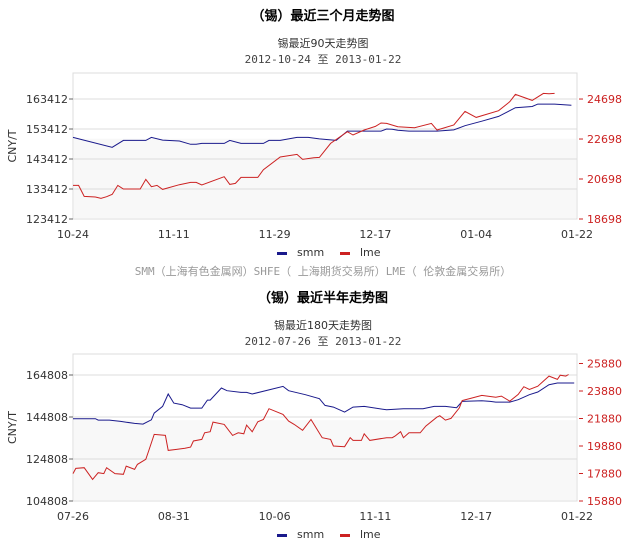 The width and height of the screenshot is (636, 547). What do you see at coordinates (47, 417) in the screenshot?
I see `left-tick-label: 144808` at bounding box center [47, 417].